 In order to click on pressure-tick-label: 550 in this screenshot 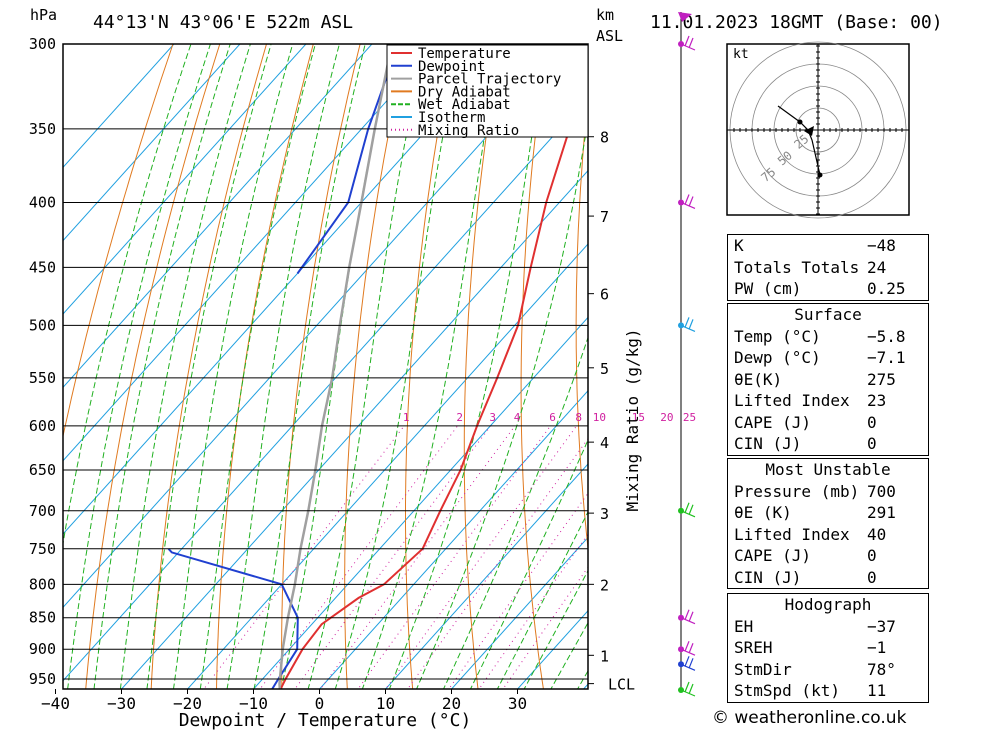, I will do `click(42, 378)`.